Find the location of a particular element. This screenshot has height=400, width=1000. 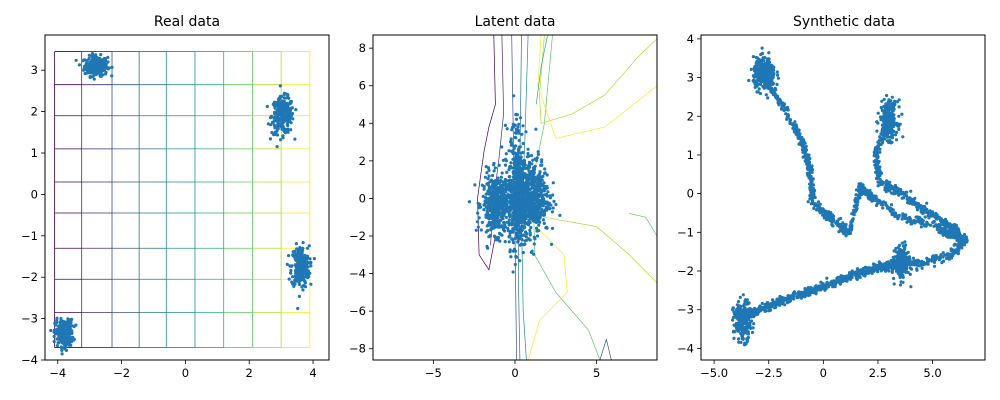

contour-line is located at coordinates (541, 70).